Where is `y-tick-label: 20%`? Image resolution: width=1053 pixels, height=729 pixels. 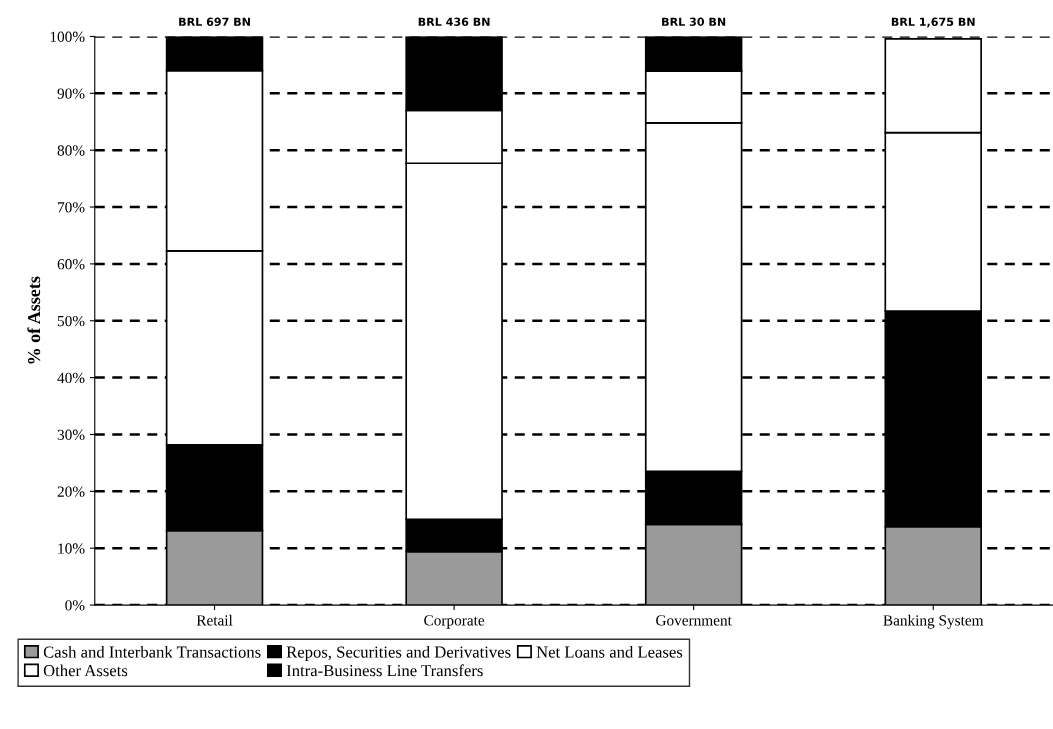
y-tick-label: 20% is located at coordinates (71, 491).